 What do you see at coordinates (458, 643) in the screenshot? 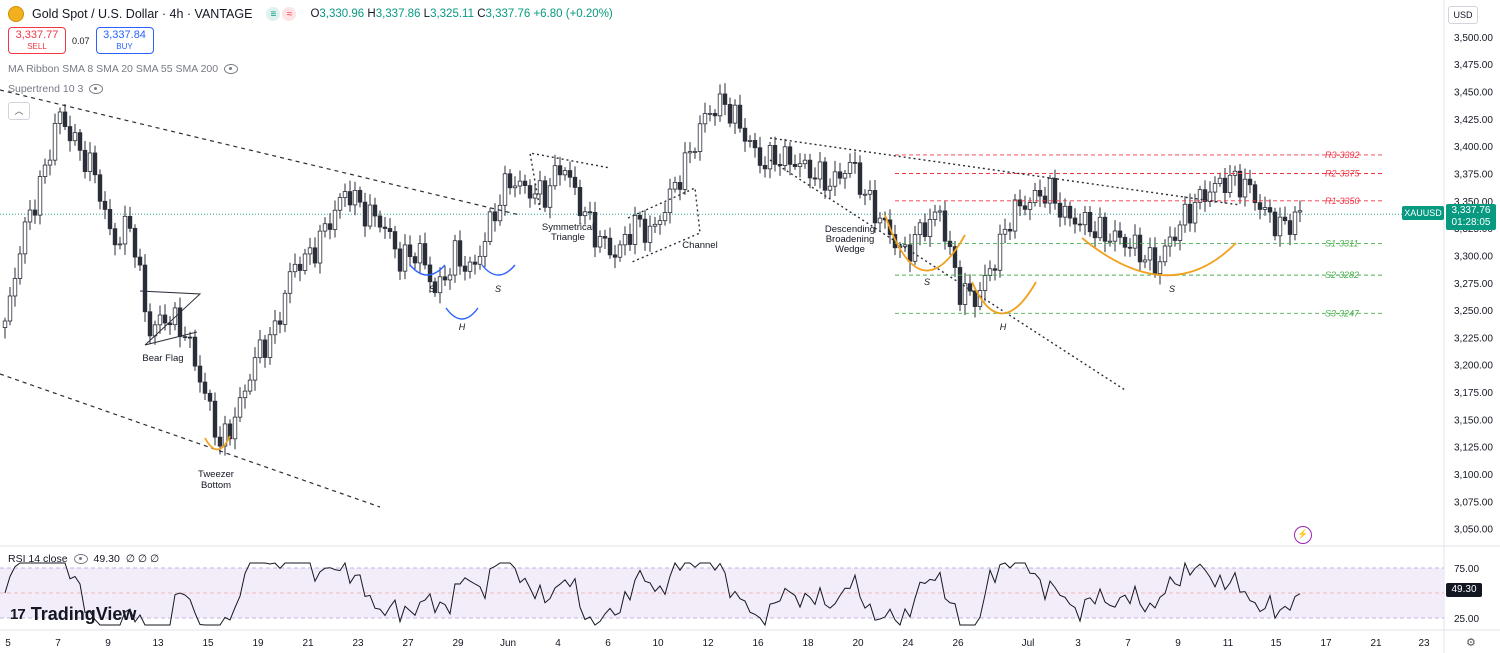
I see `time-tick-label: 29` at bounding box center [458, 643].